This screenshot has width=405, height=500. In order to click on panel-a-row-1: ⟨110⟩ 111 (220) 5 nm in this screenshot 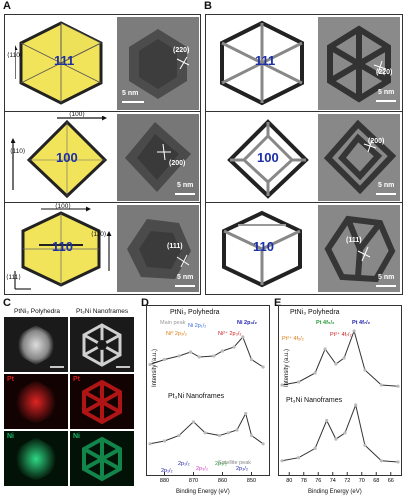, I will do `click(102, 63)`.